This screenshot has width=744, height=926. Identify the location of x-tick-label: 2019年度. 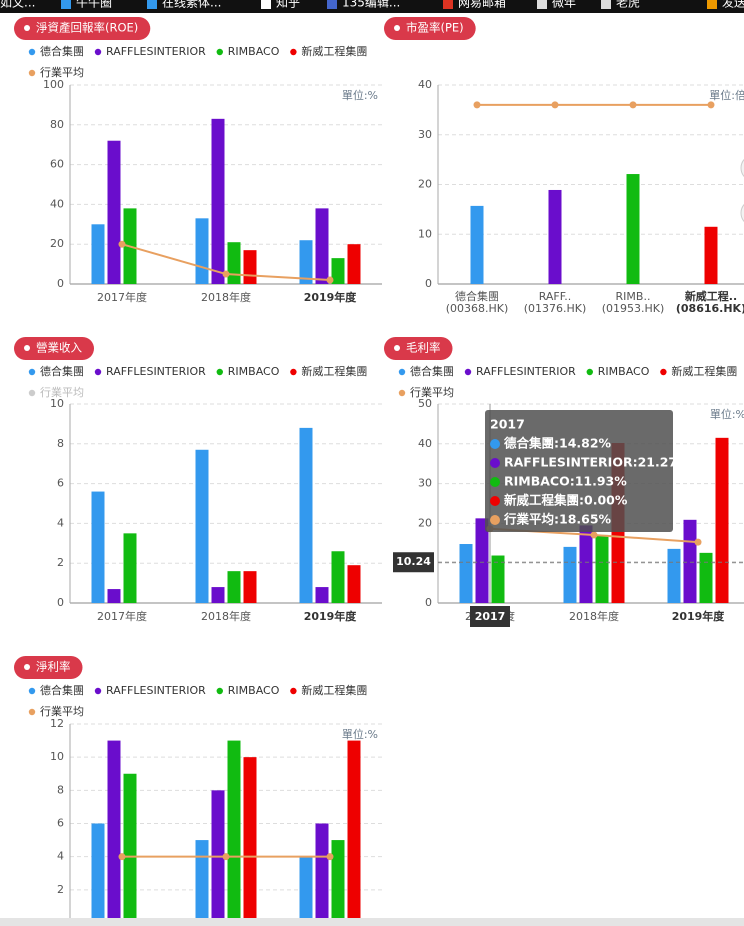
(331, 616).